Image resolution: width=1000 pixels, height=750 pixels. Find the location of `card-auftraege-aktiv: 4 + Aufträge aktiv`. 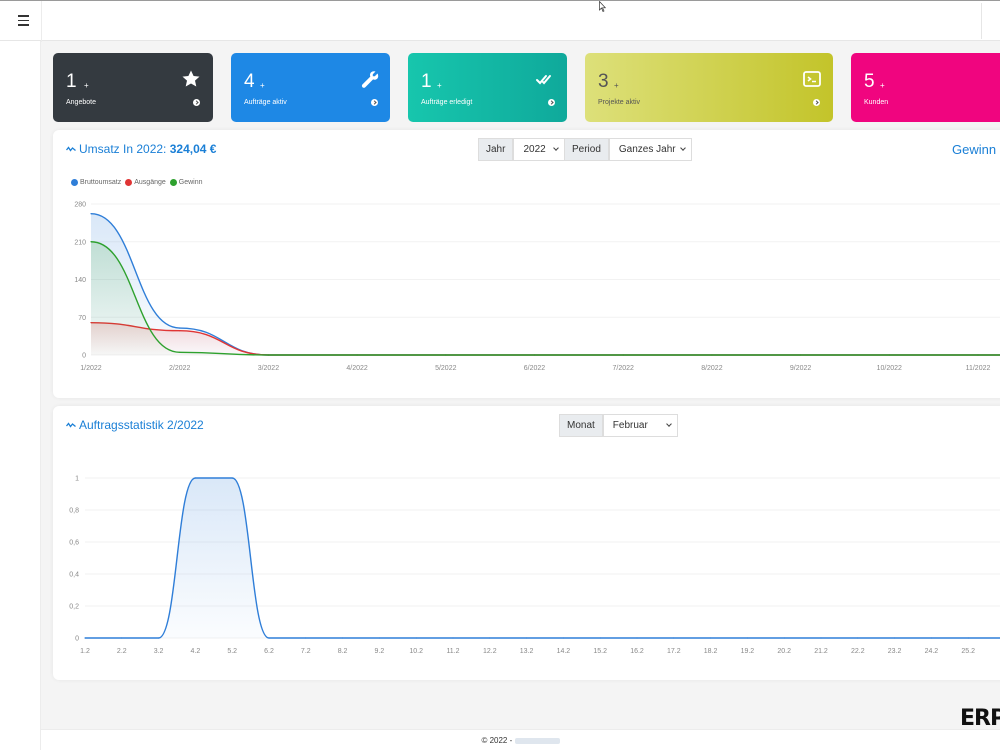

card-auftraege-aktiv: 4 + Aufträge aktiv is located at coordinates (310, 87).